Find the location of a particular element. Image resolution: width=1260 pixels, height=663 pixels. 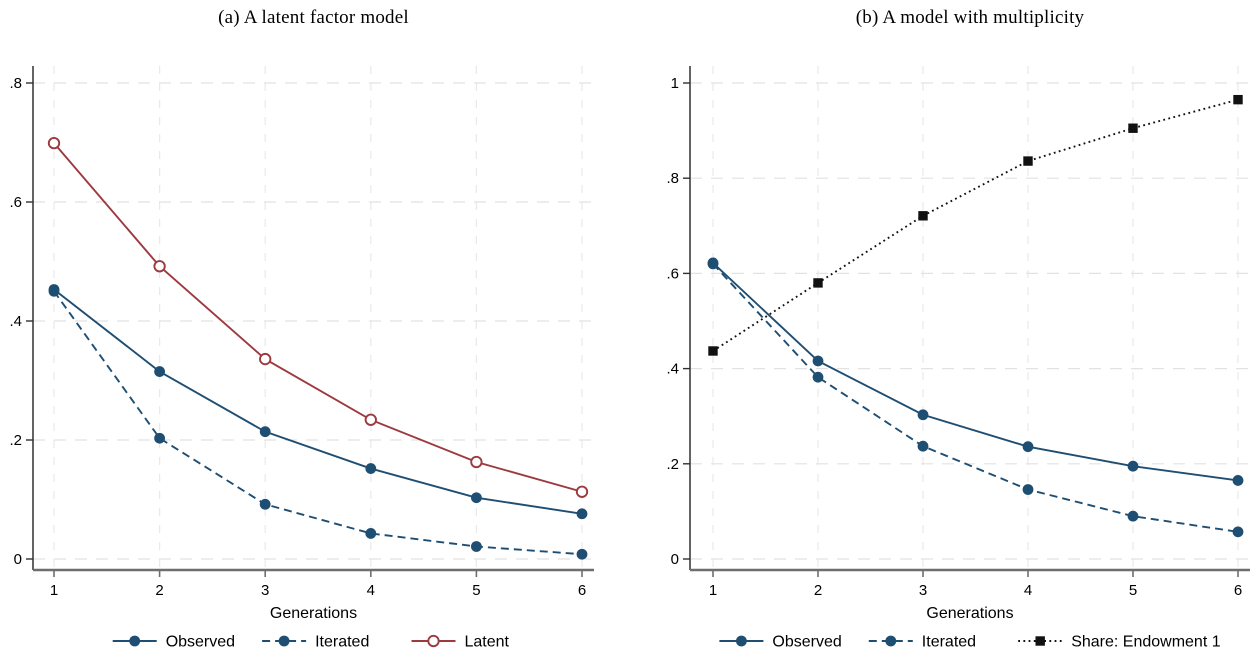

y-tick-label: 1 is located at coordinates (675, 83).